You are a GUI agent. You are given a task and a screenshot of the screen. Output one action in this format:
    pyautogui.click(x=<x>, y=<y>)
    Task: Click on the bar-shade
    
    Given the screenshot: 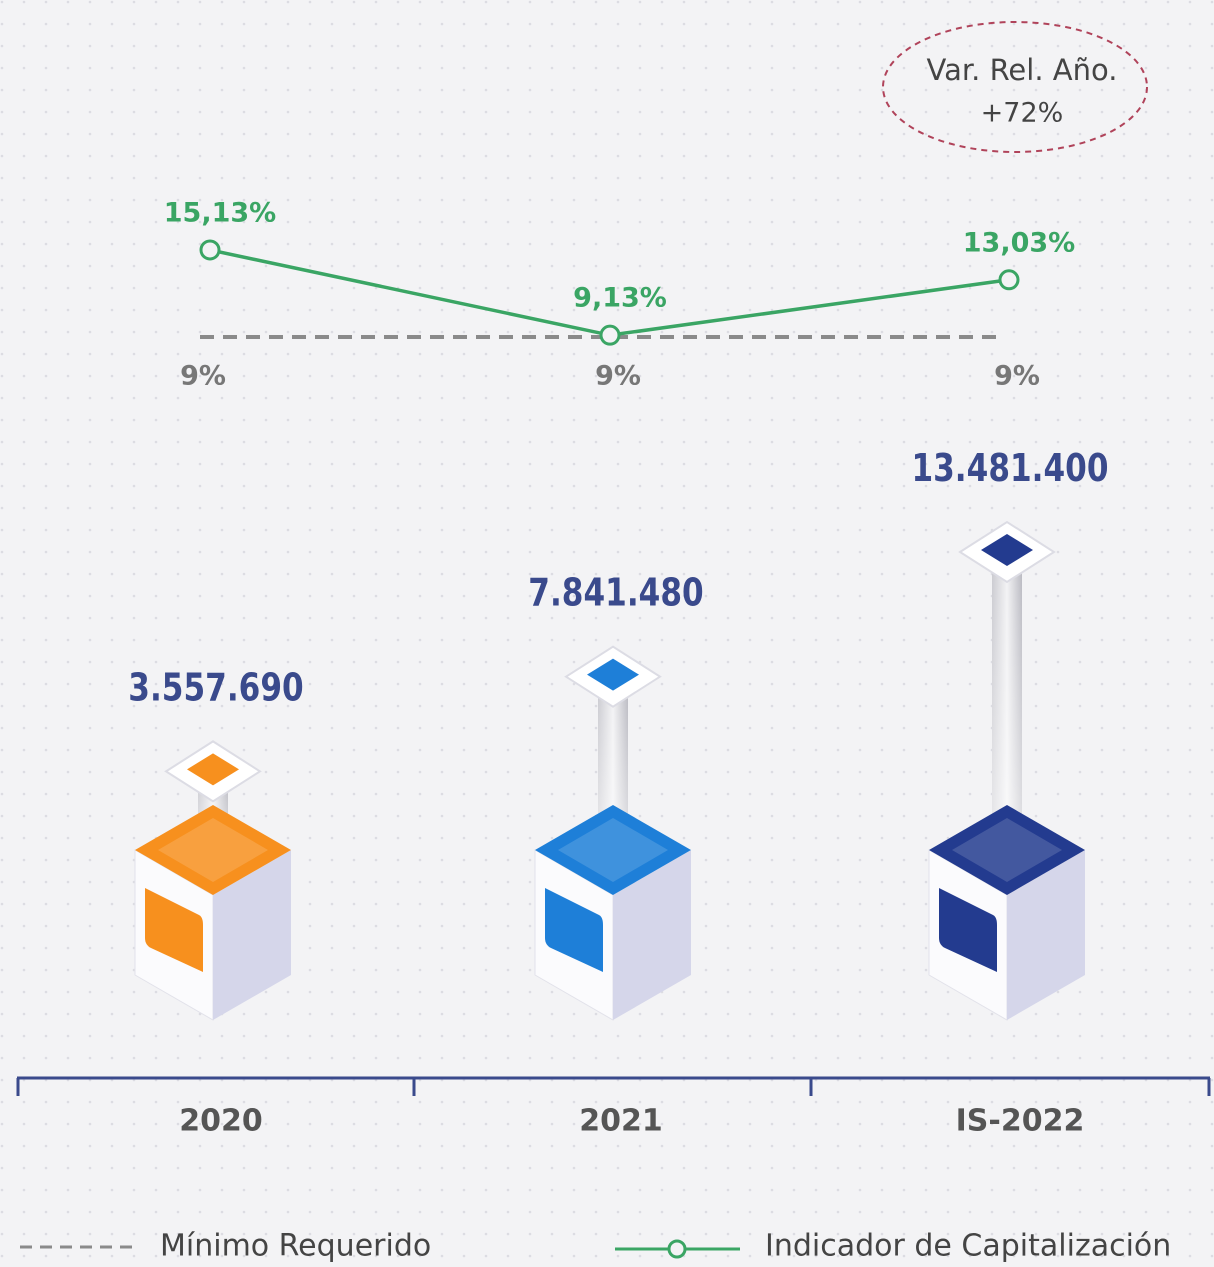 What is the action you would take?
    pyautogui.click(x=1007, y=701)
    